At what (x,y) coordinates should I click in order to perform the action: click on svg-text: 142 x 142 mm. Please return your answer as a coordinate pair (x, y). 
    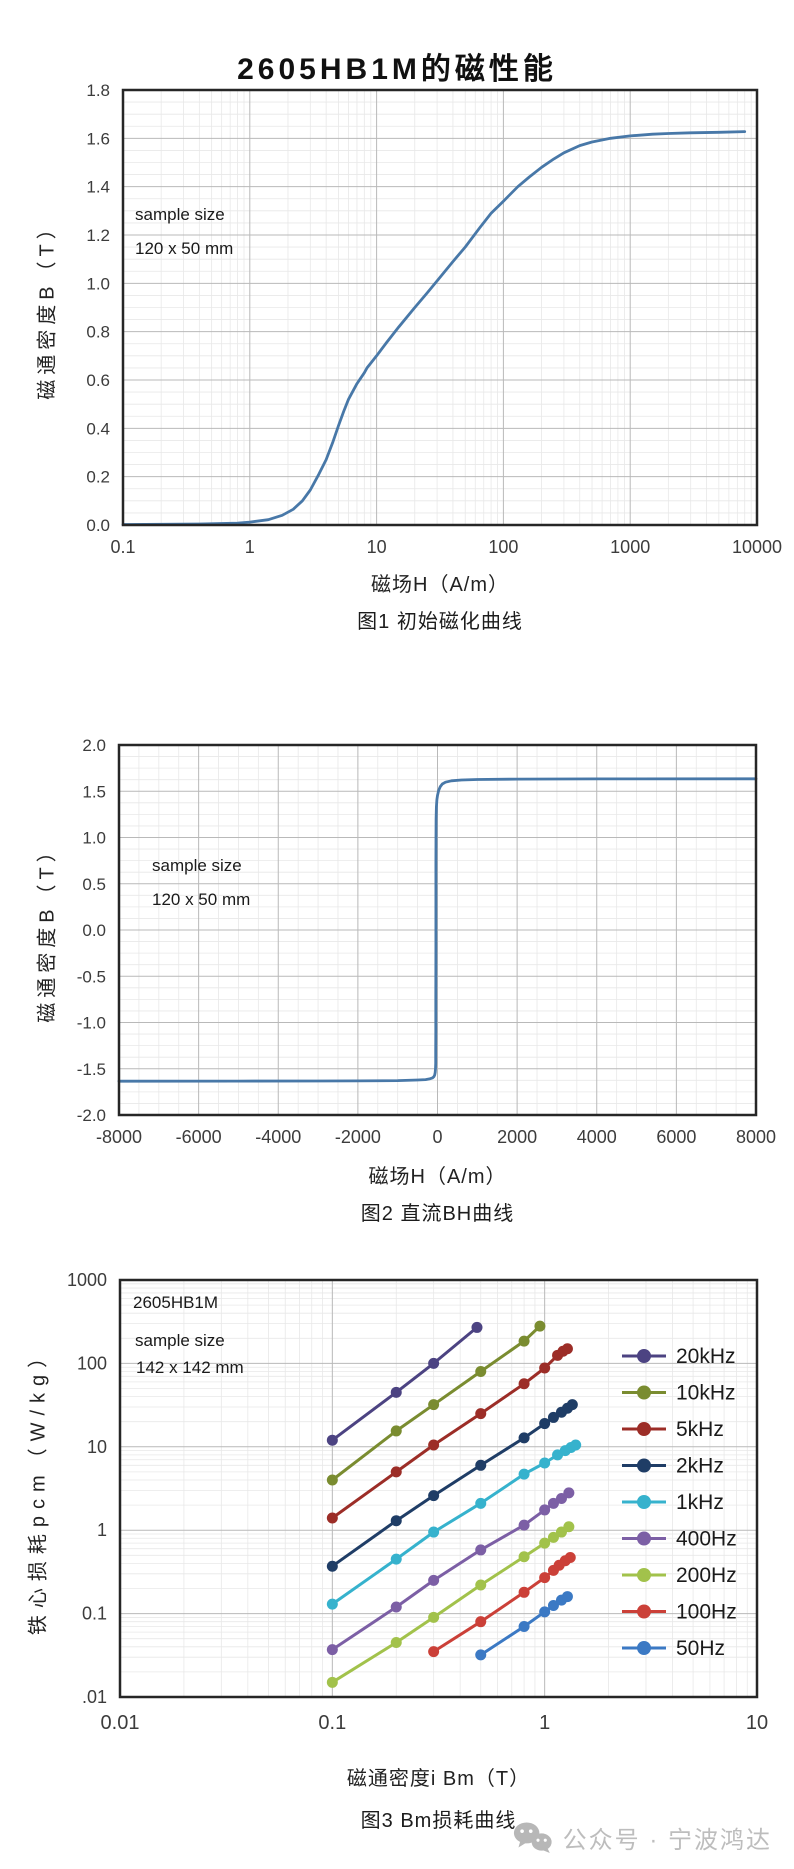
    Looking at the image, I should click on (190, 1367).